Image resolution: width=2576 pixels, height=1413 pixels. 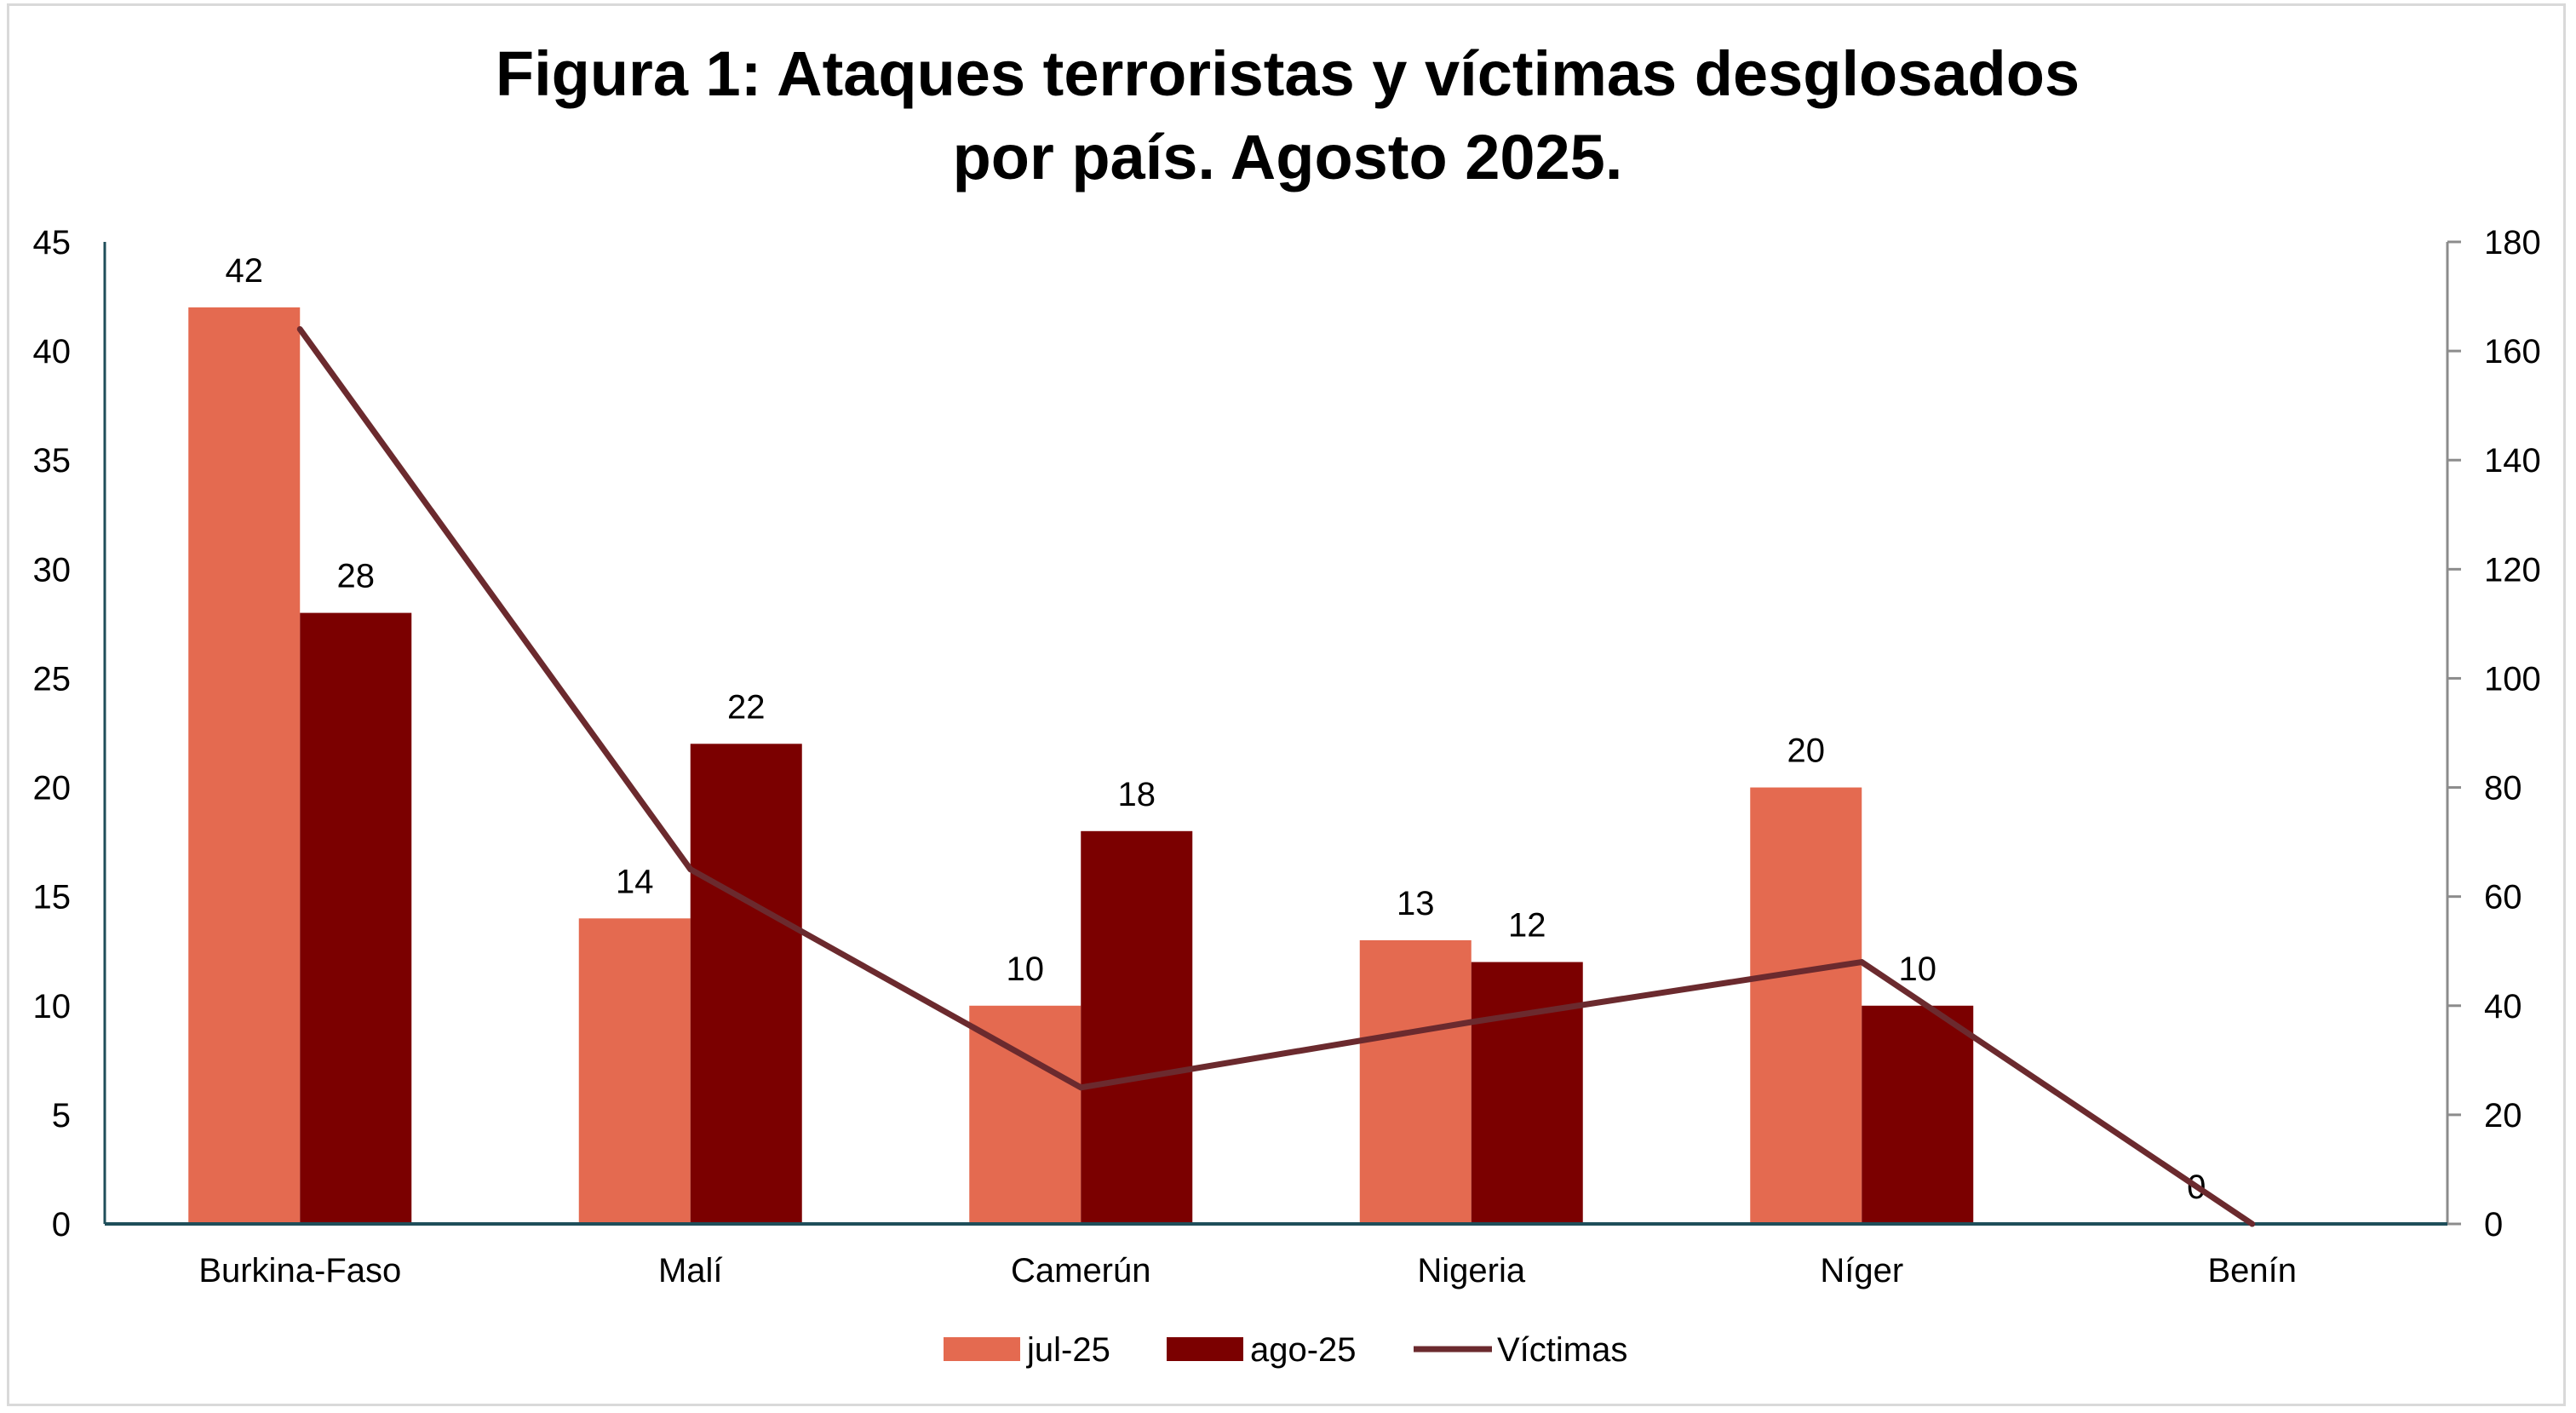 What do you see at coordinates (1303, 1350) in the screenshot?
I see `legend-label: ago-25` at bounding box center [1303, 1350].